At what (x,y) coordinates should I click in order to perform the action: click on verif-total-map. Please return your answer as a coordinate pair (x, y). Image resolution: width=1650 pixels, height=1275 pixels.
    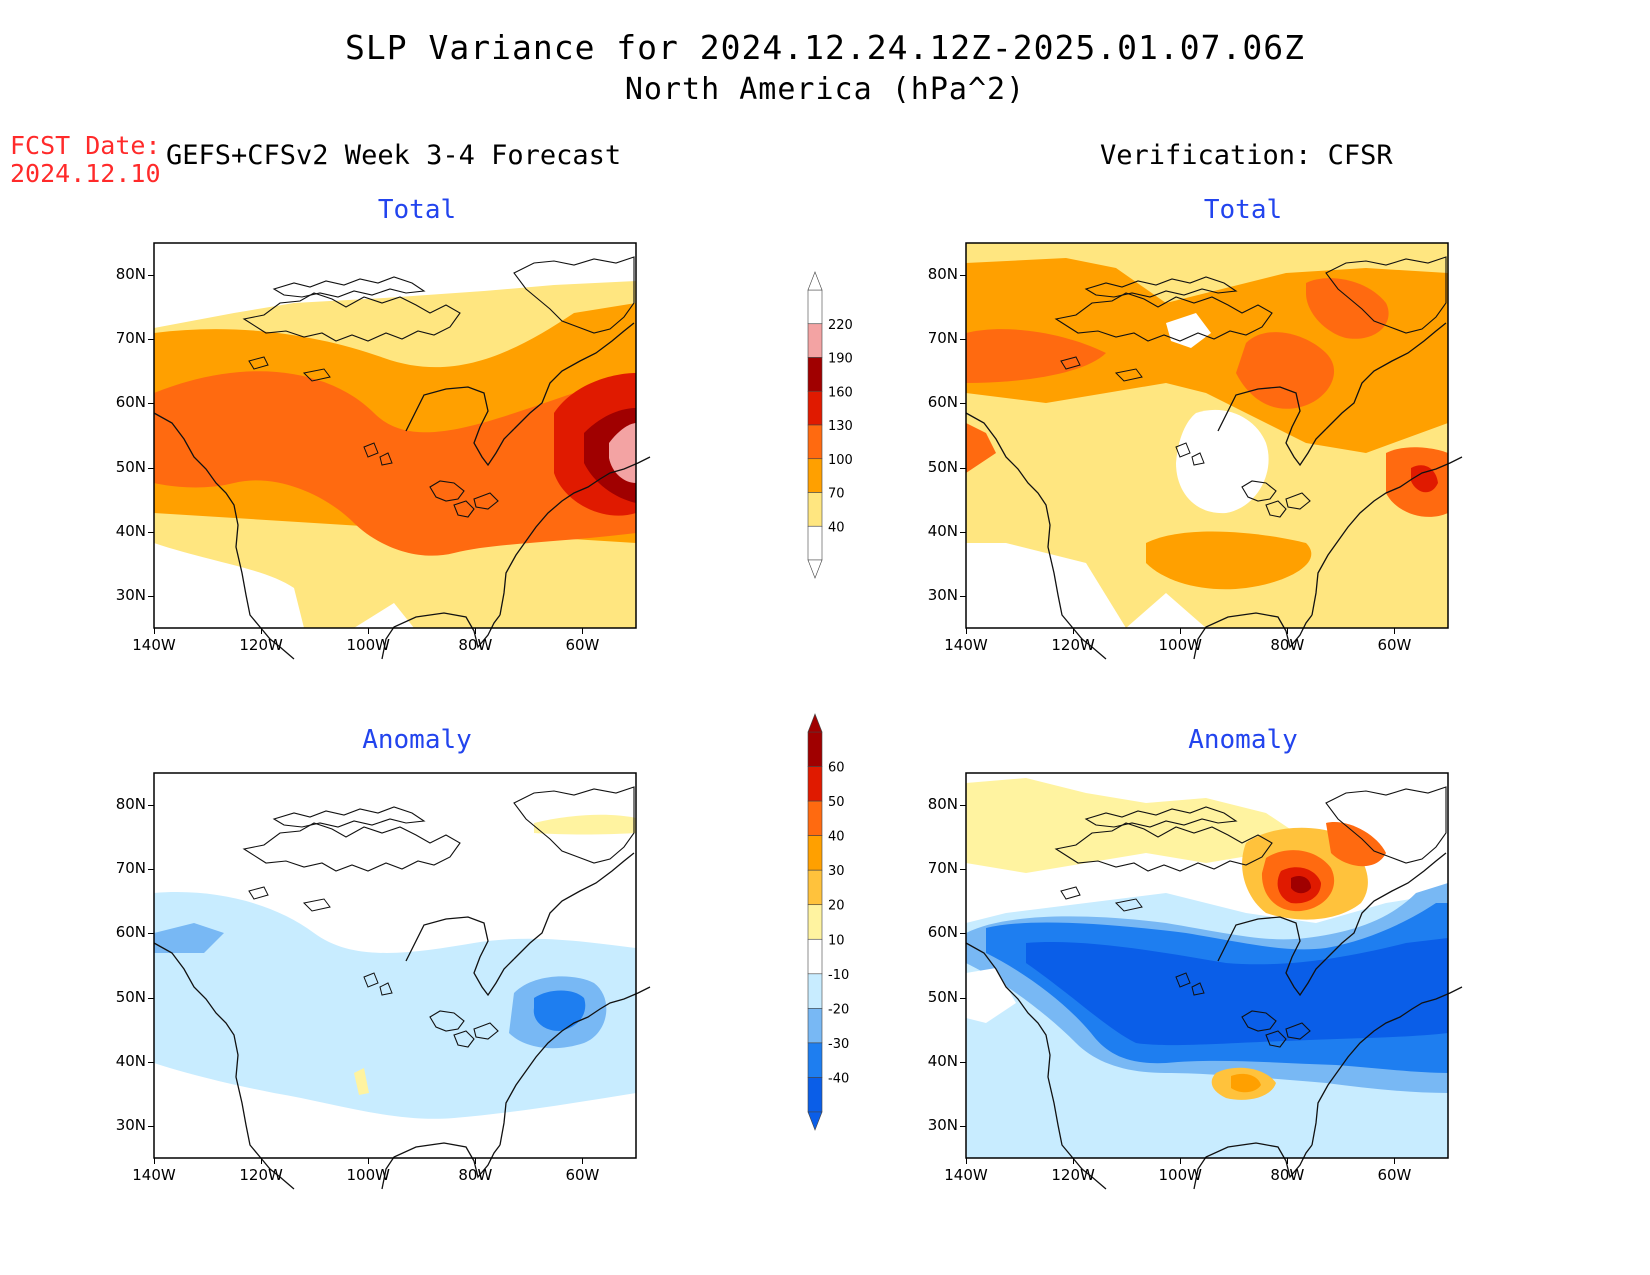
    Looking at the image, I should click on (1214, 451).